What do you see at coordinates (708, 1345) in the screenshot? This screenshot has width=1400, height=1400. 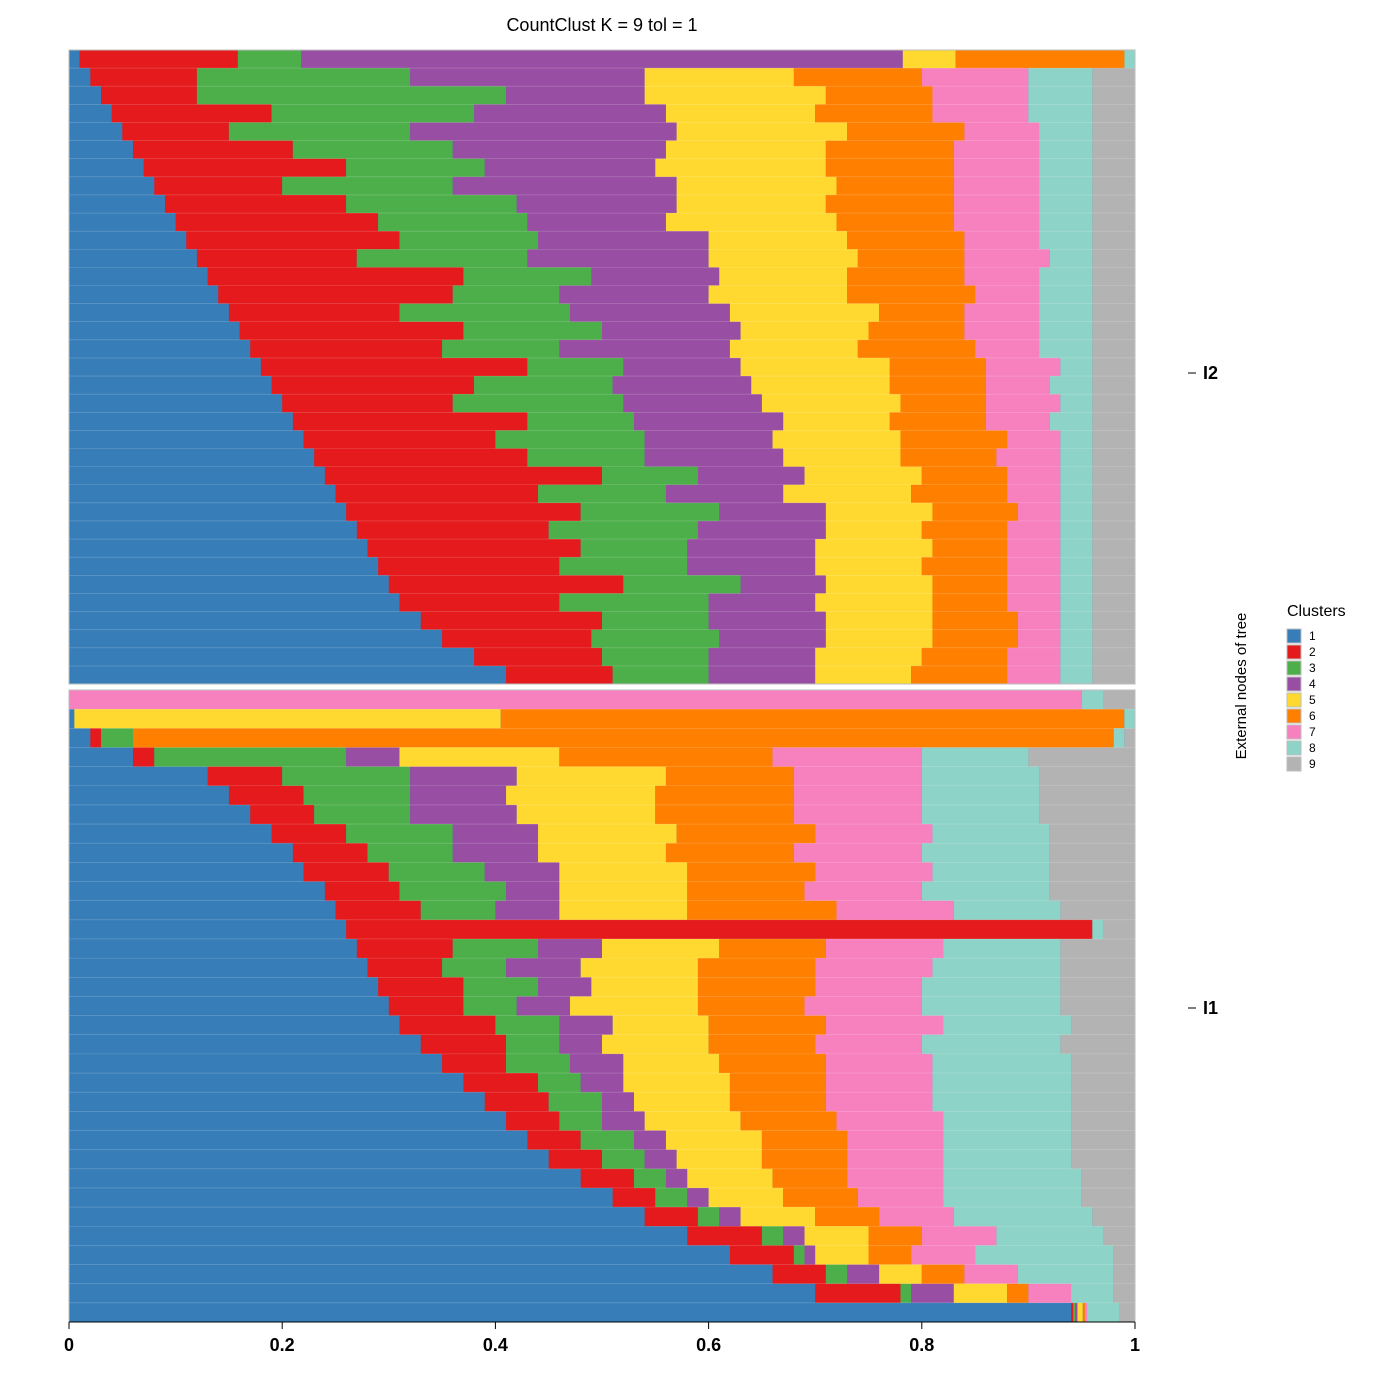 I see `x-tick-label: 0.6` at bounding box center [708, 1345].